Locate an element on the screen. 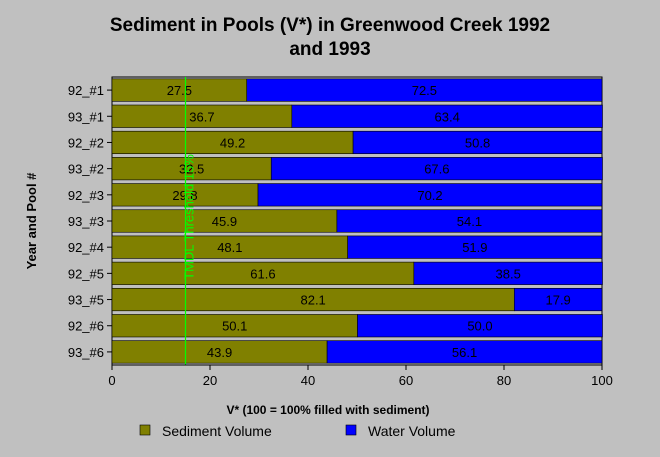 This screenshot has height=457, width=660. x-tick-label-4: 80 is located at coordinates (504, 380).